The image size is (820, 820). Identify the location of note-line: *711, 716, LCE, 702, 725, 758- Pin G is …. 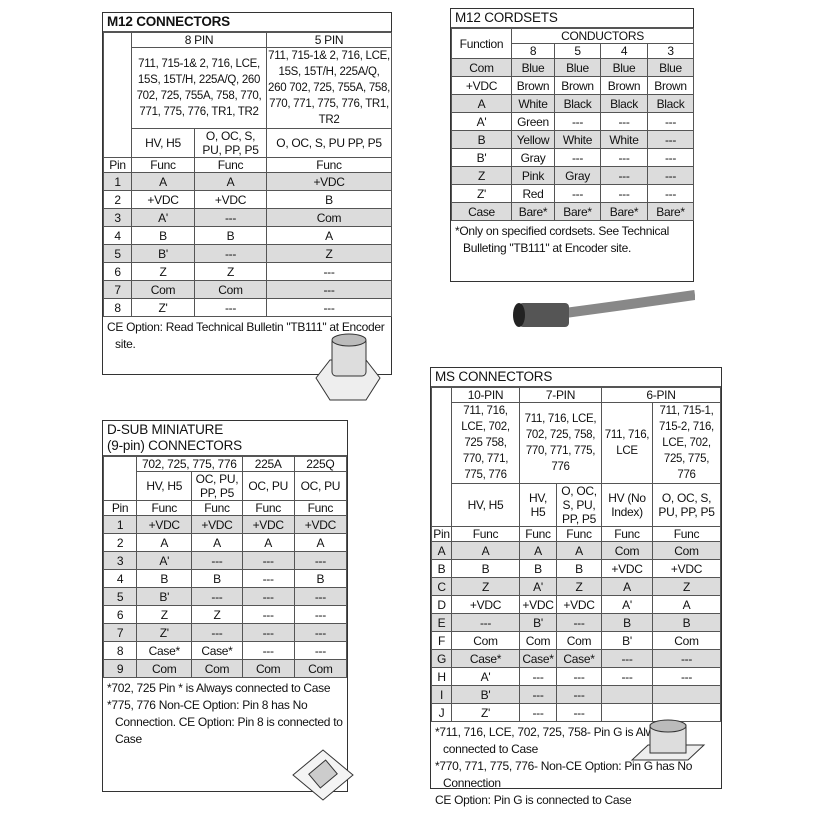
(553, 740).